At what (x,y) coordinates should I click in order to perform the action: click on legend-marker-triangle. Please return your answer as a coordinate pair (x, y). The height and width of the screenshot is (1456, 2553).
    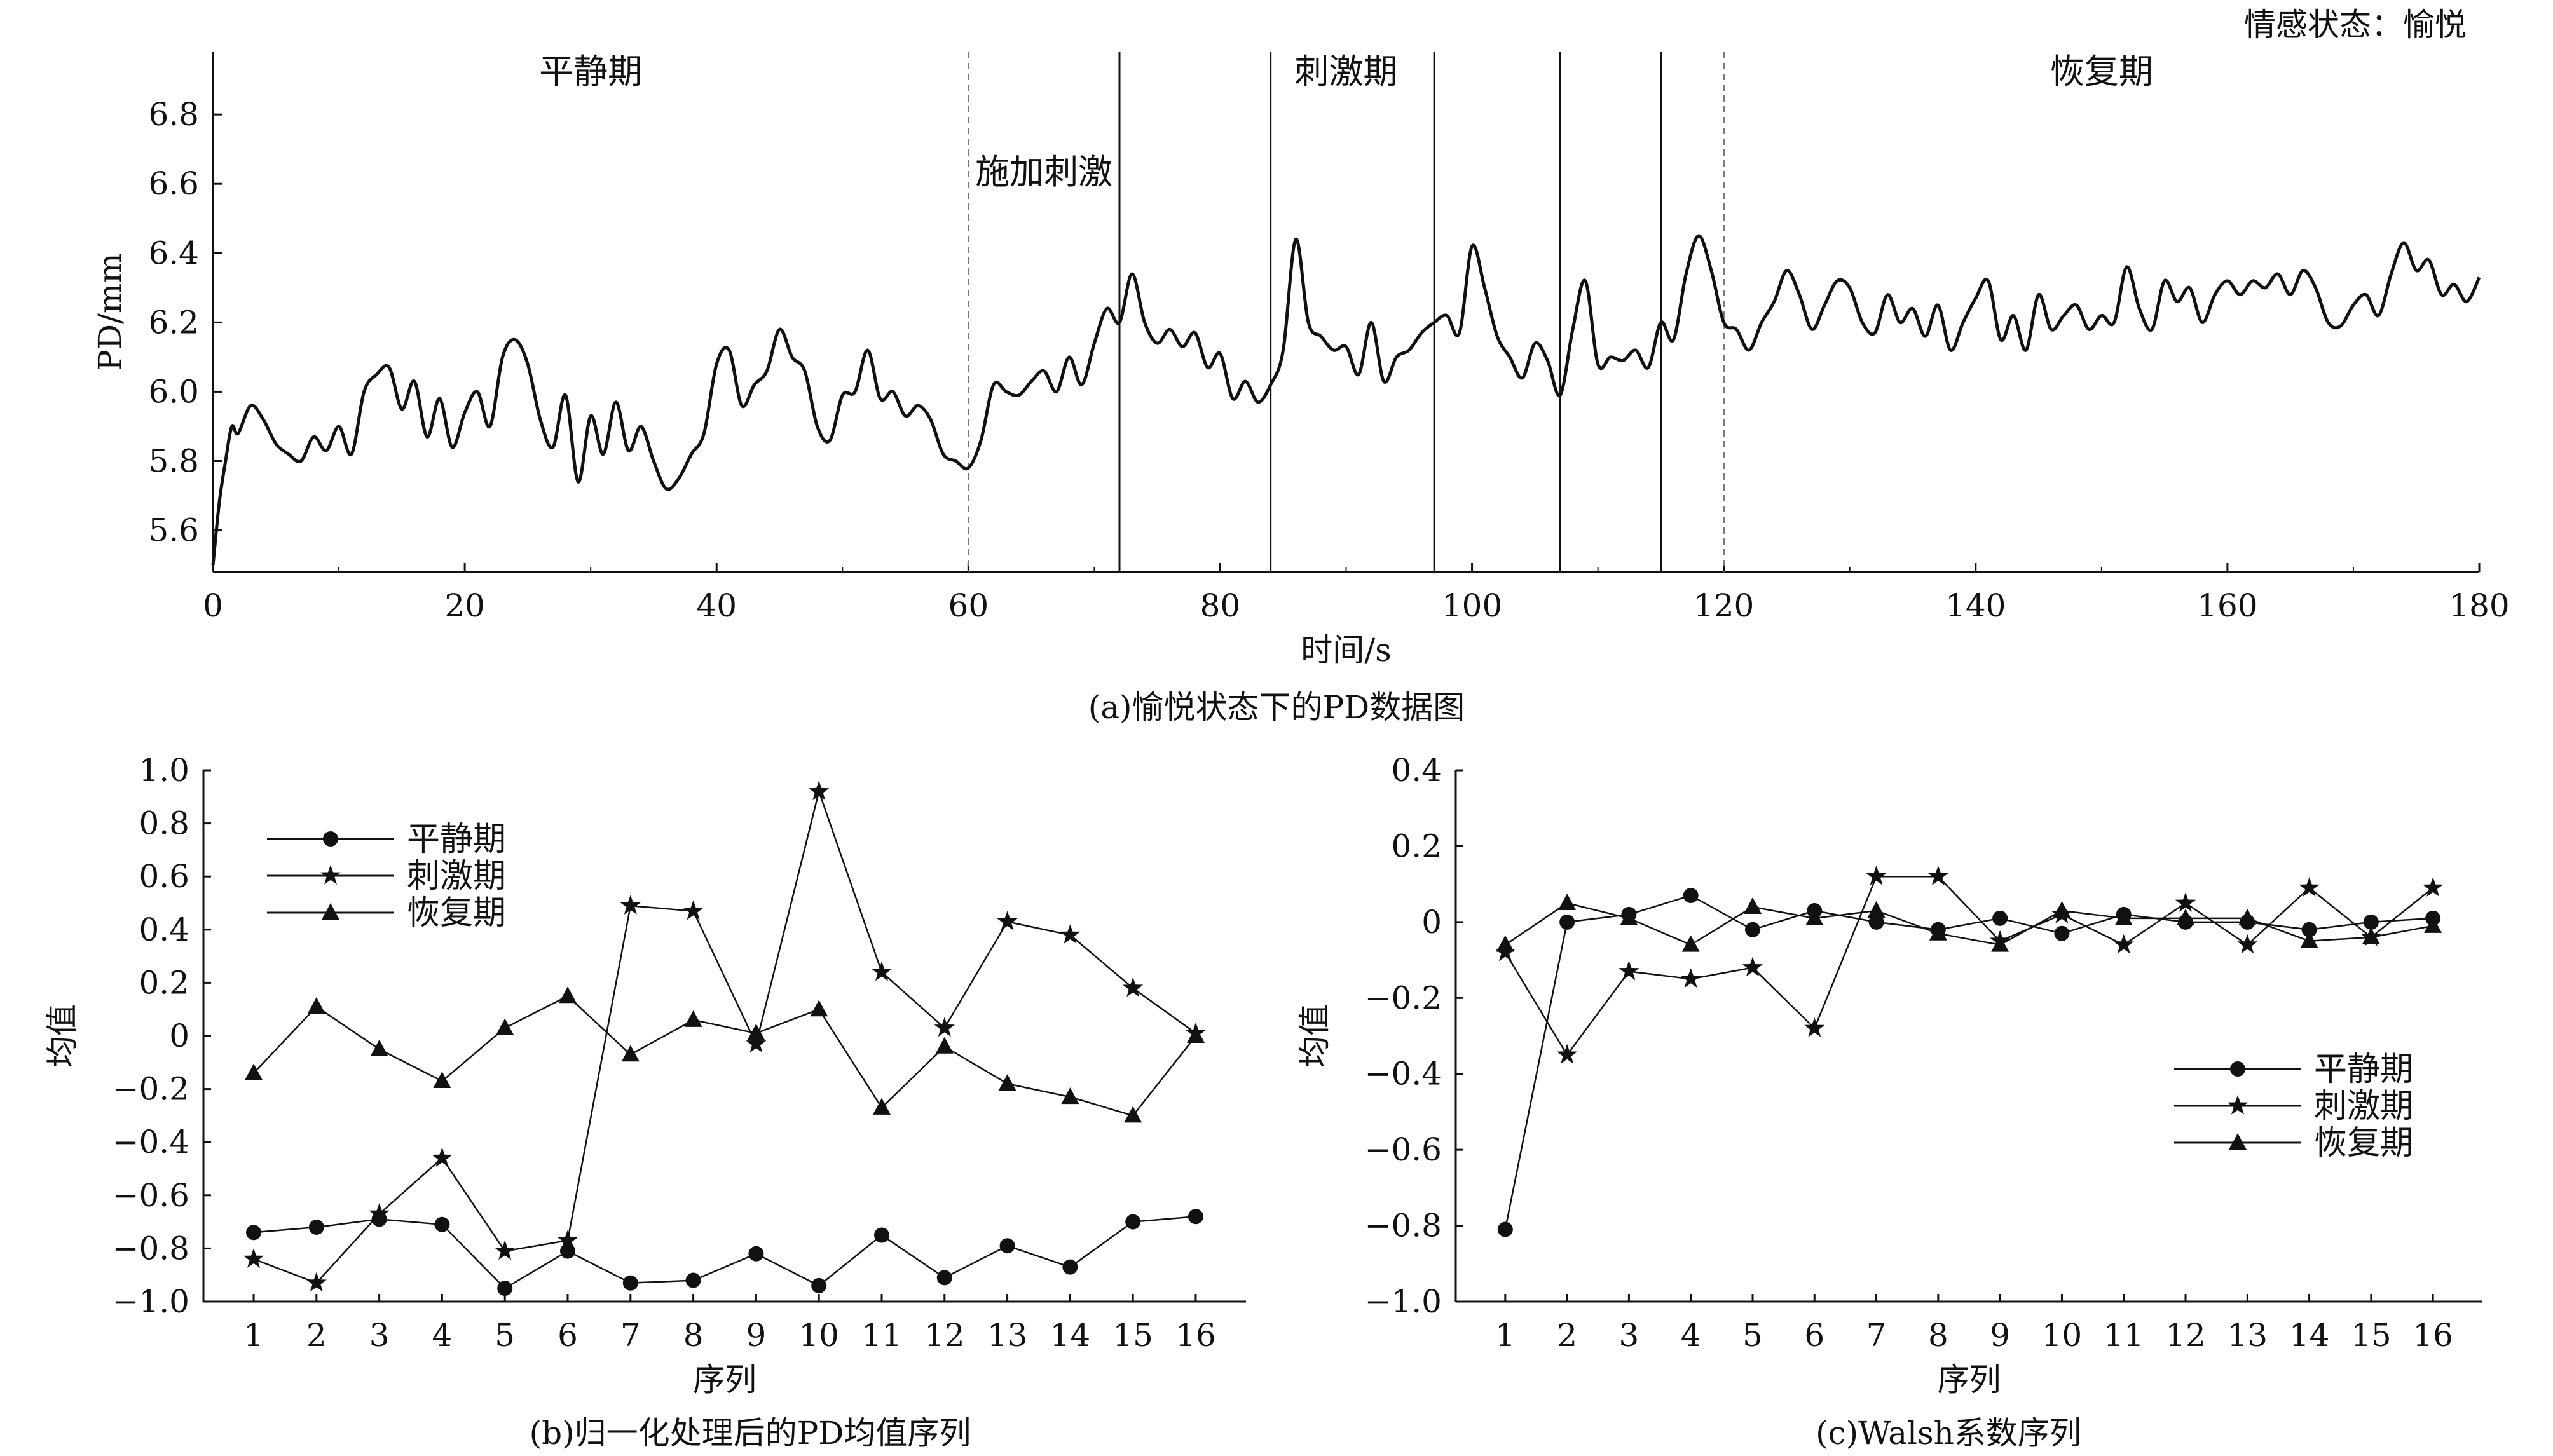
    Looking at the image, I should click on (330, 911).